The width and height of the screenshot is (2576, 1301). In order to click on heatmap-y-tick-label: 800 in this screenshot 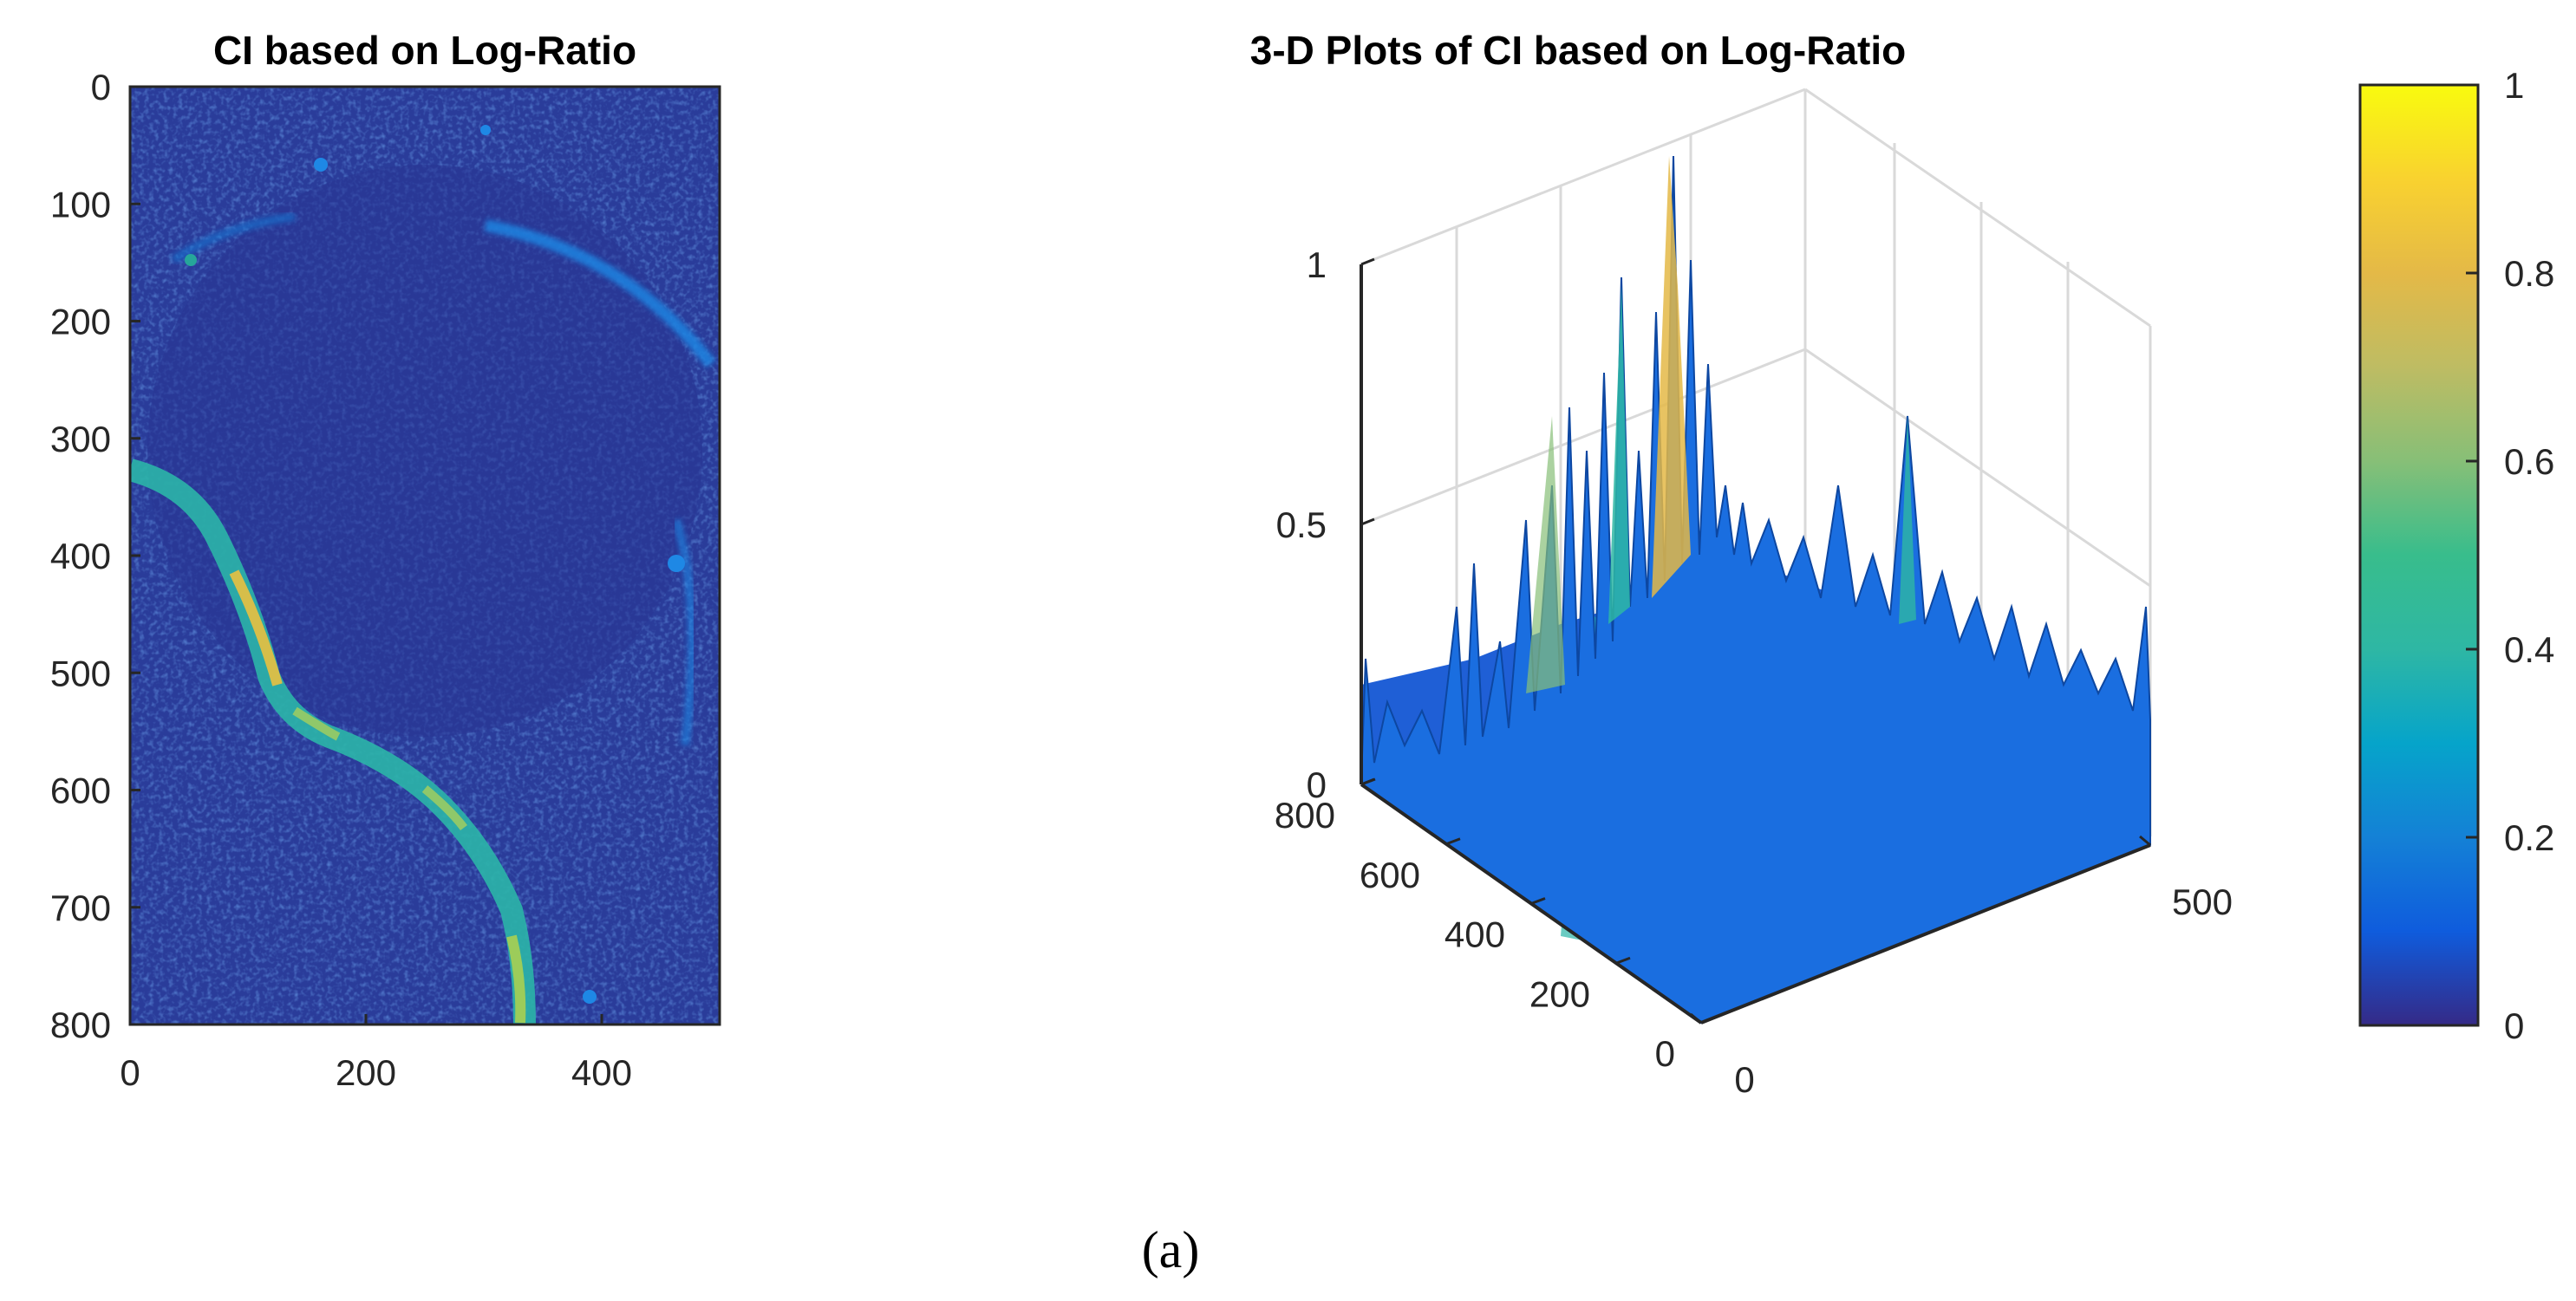, I will do `click(81, 1025)`.